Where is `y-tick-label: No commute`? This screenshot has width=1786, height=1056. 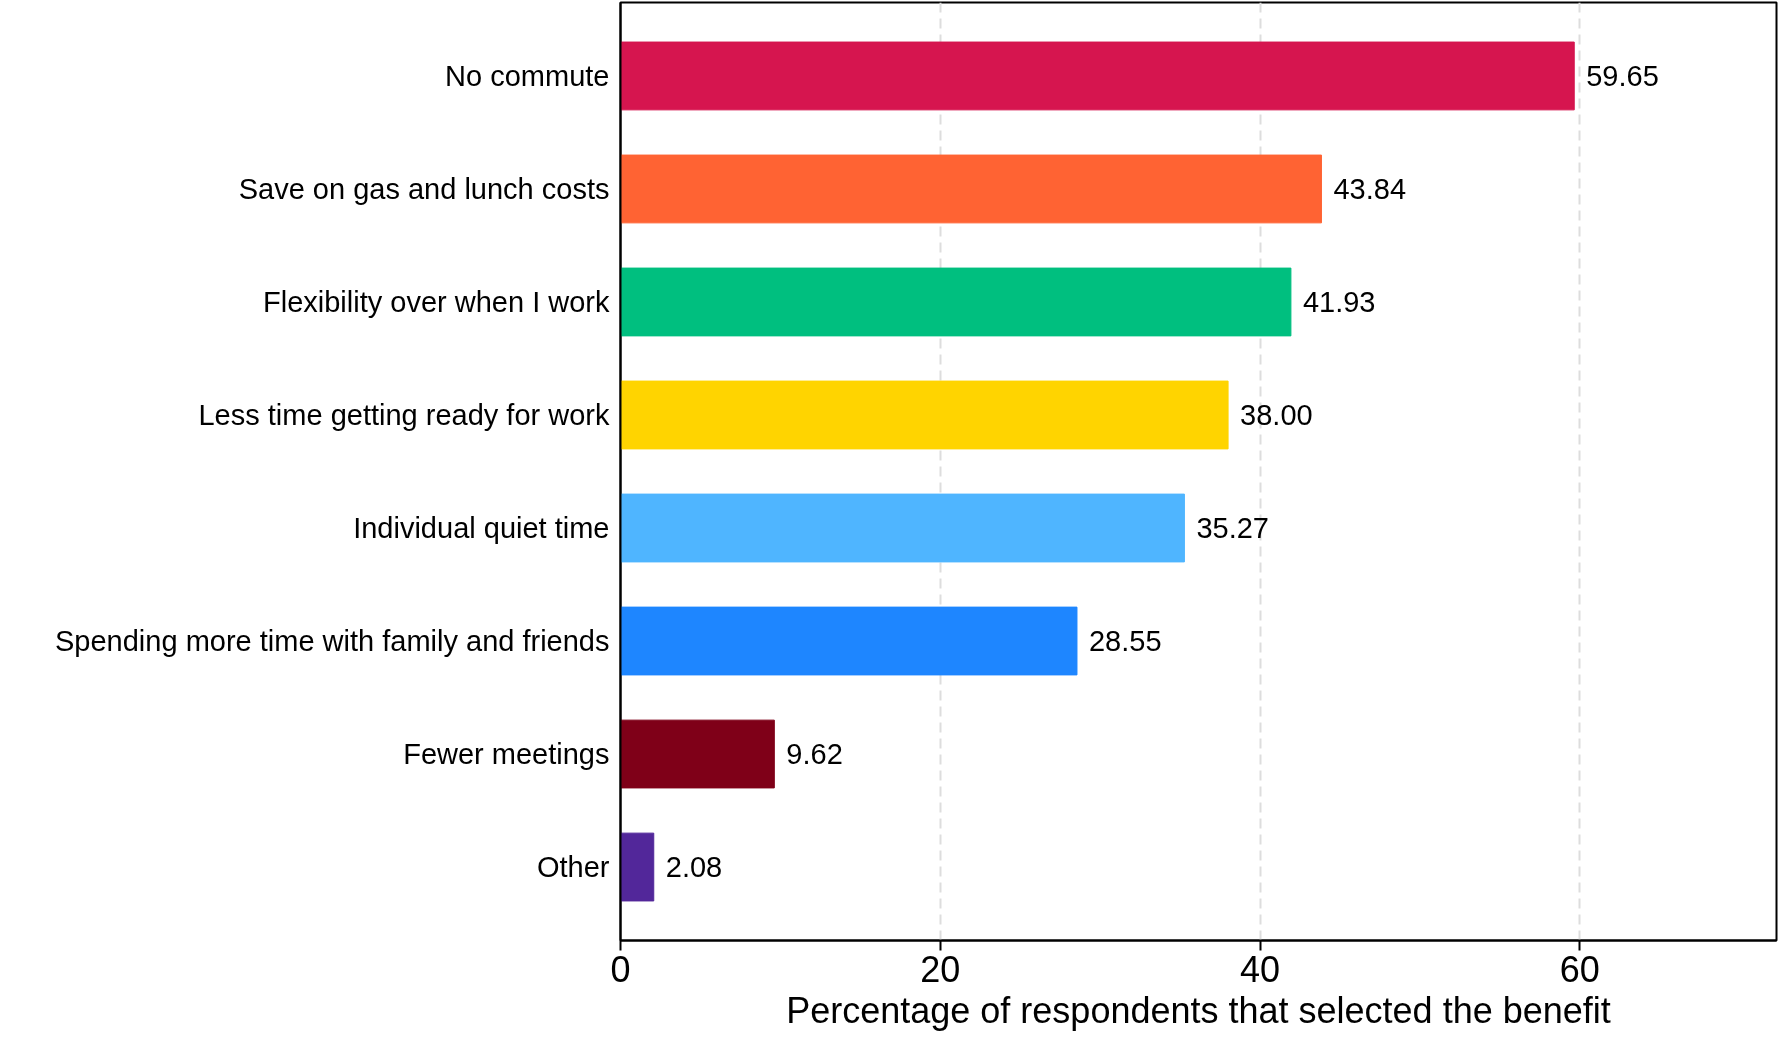 y-tick-label: No commute is located at coordinates (527, 75).